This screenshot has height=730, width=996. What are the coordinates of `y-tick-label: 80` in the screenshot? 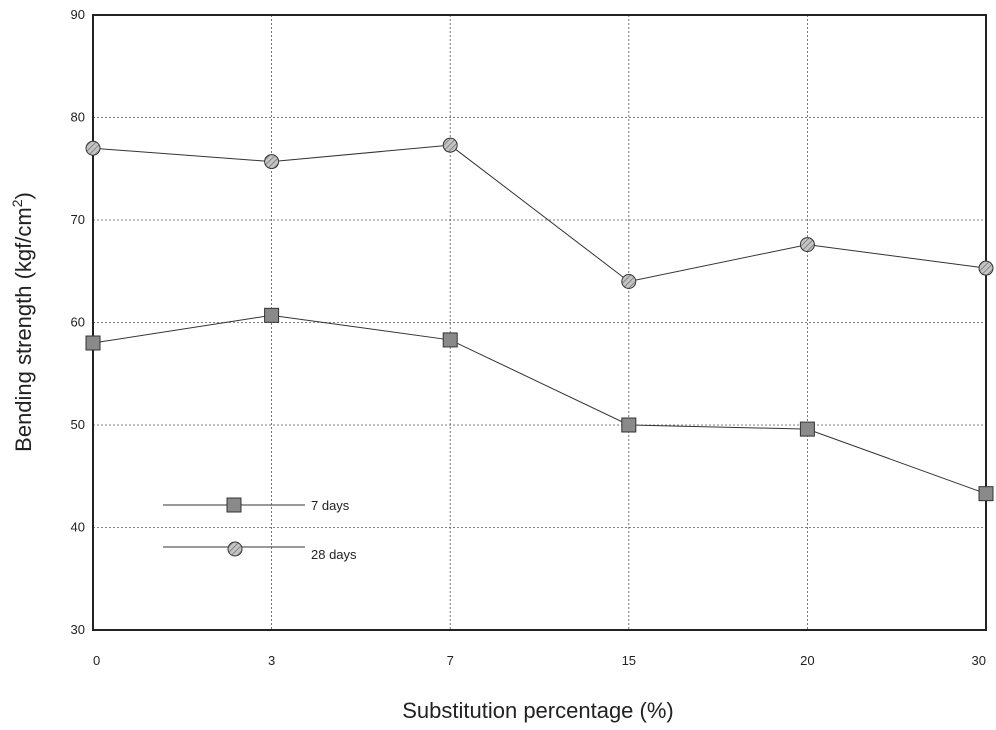 It's located at (78, 117).